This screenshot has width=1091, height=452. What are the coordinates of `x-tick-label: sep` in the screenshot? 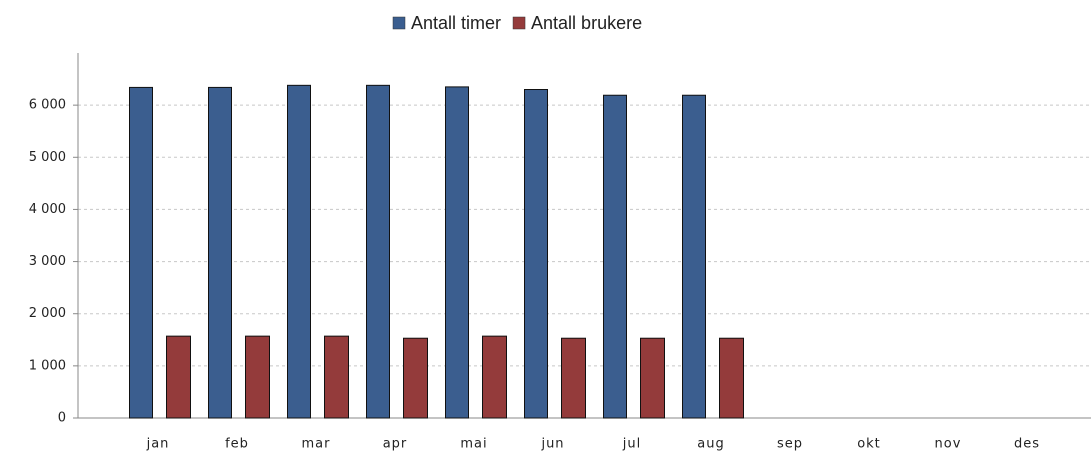 It's located at (790, 444).